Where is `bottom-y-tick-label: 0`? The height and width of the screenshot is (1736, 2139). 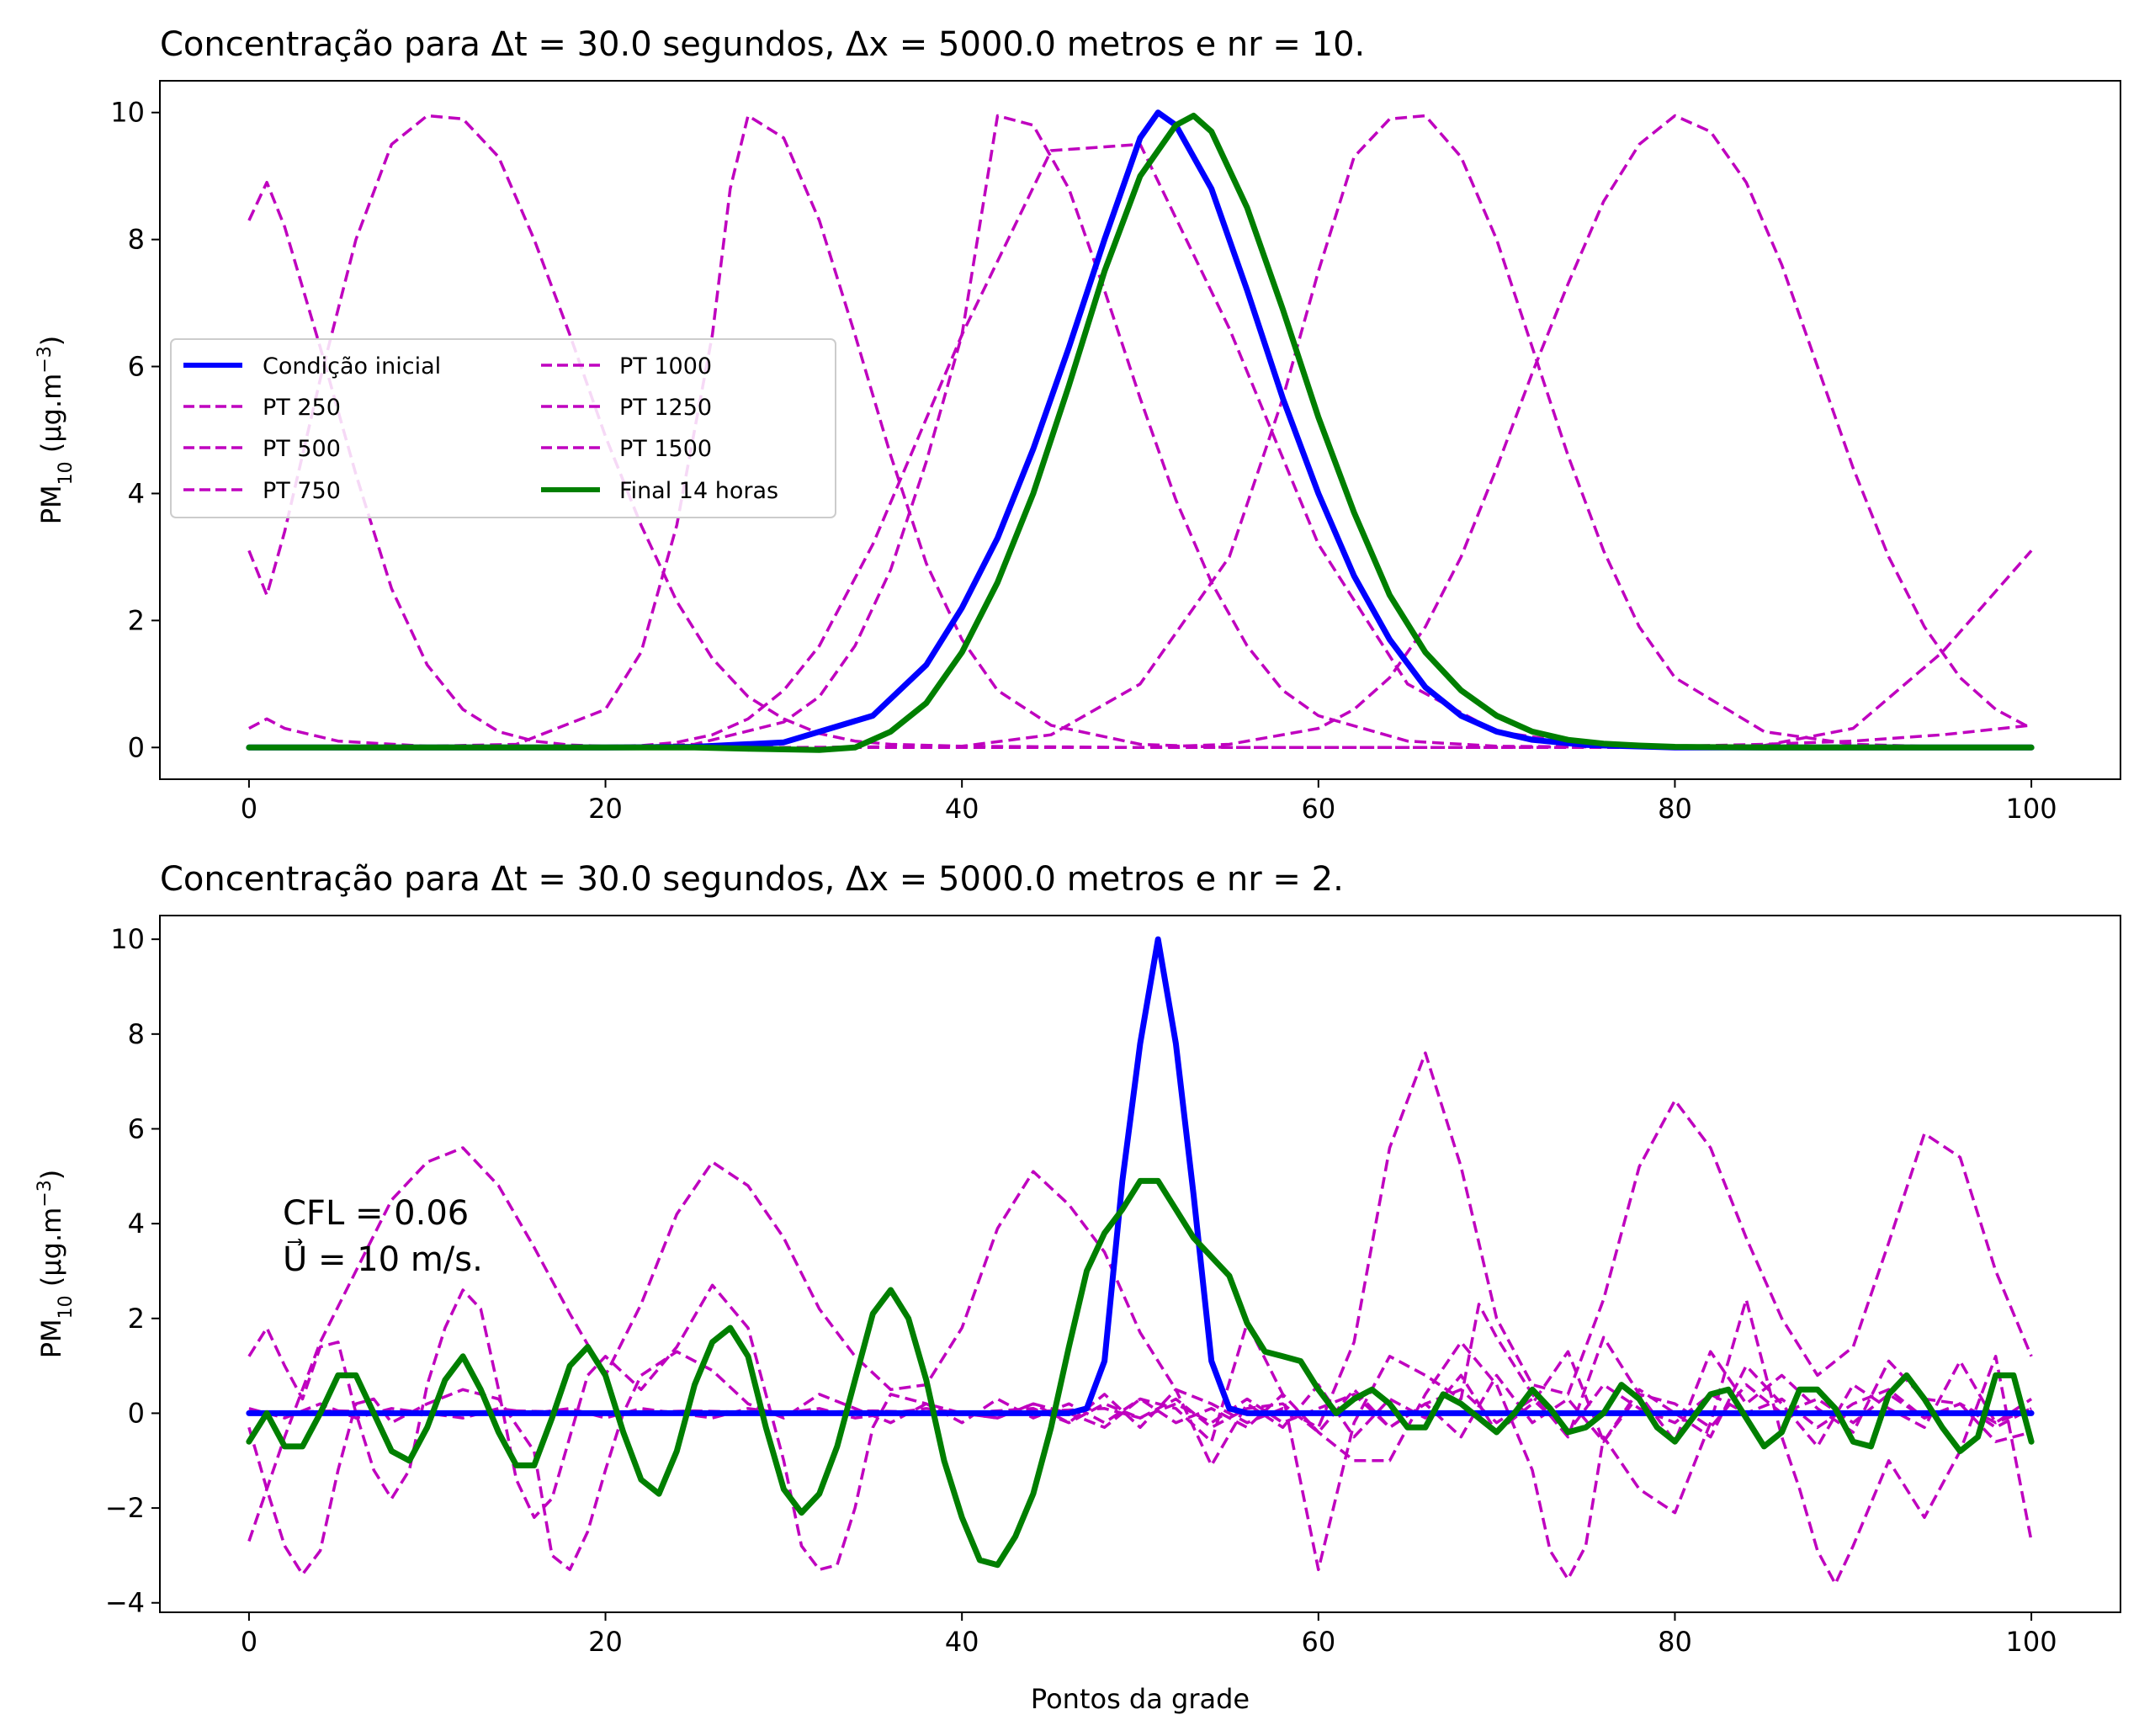
bottom-y-tick-label: 0 is located at coordinates (136, 1413).